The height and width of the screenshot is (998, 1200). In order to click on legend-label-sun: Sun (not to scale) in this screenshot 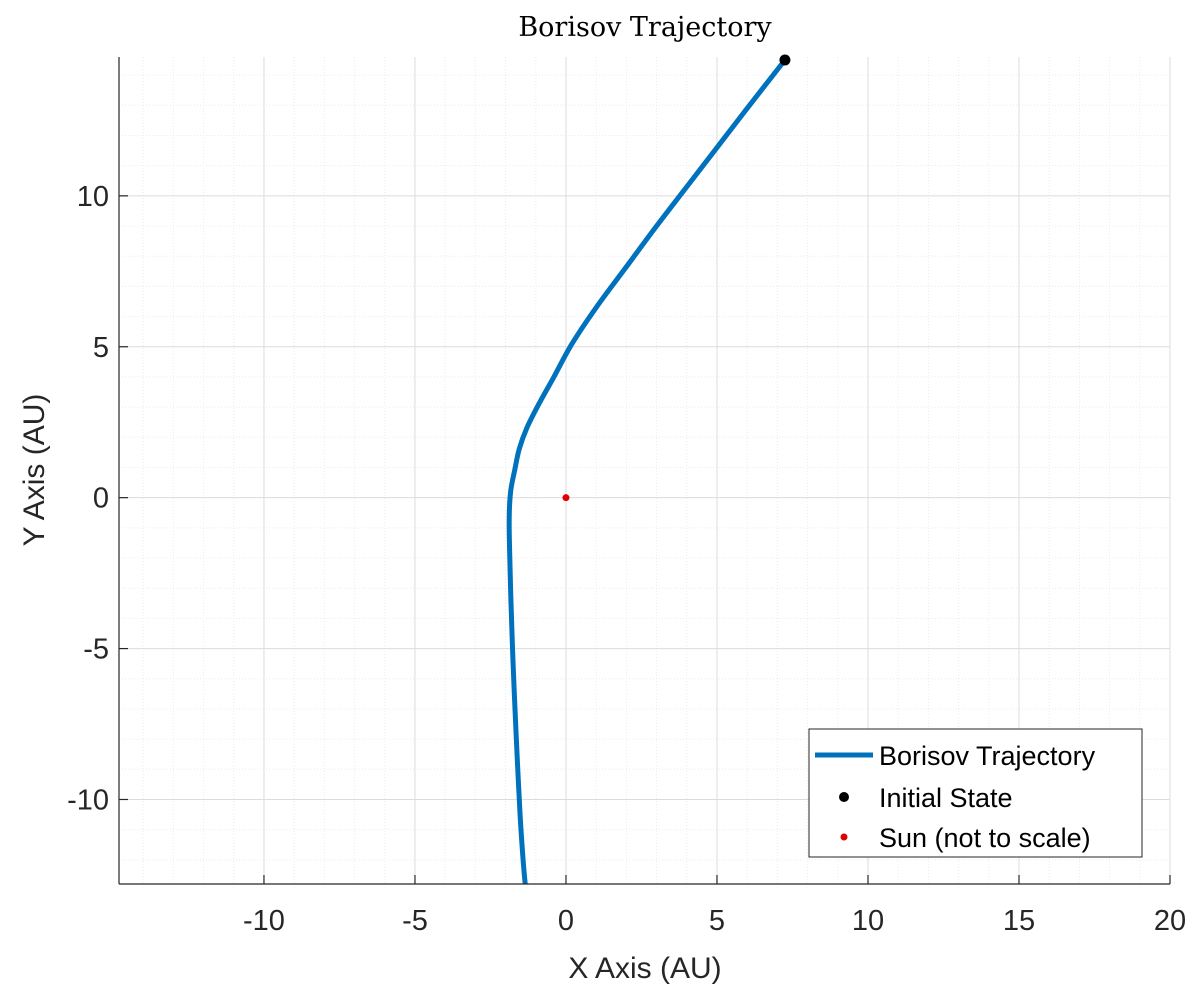, I will do `click(985, 838)`.